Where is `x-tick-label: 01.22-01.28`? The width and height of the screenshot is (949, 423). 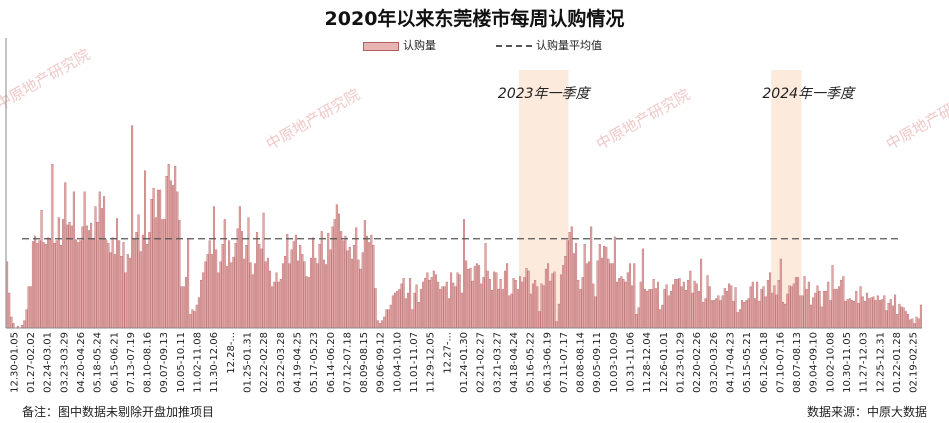
x-tick-label: 01.22-01.28 is located at coordinates (897, 362).